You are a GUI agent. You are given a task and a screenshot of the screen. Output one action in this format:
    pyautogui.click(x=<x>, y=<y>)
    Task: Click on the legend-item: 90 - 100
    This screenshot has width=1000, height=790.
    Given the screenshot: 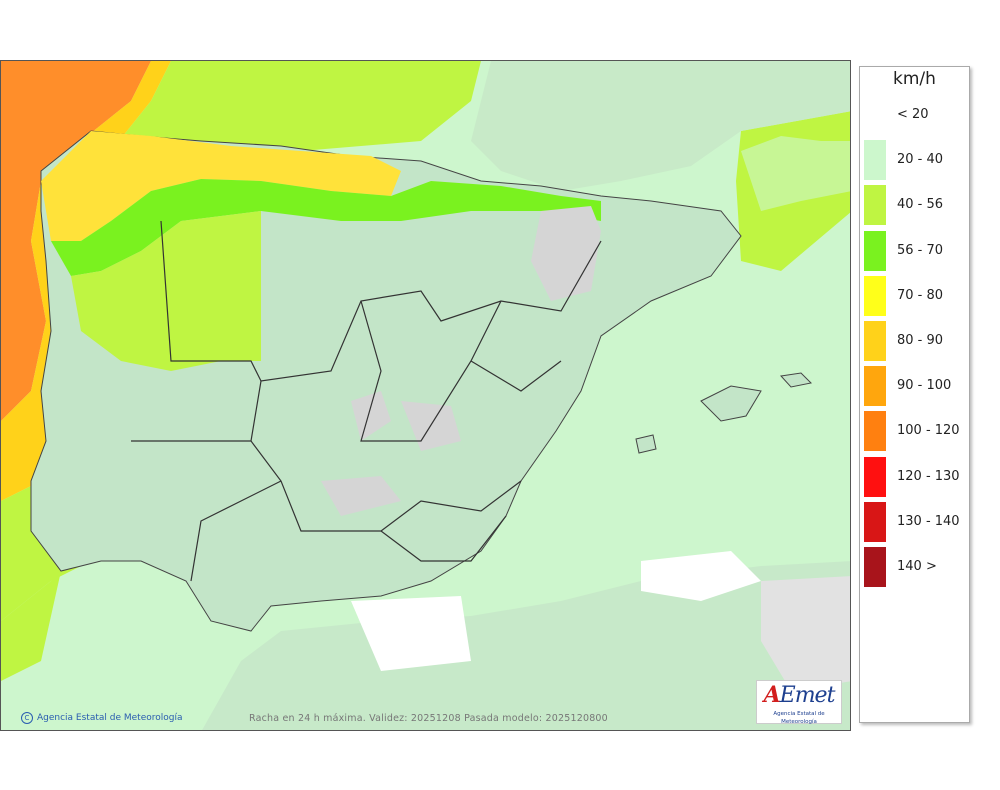 What is the action you would take?
    pyautogui.click(x=916, y=386)
    